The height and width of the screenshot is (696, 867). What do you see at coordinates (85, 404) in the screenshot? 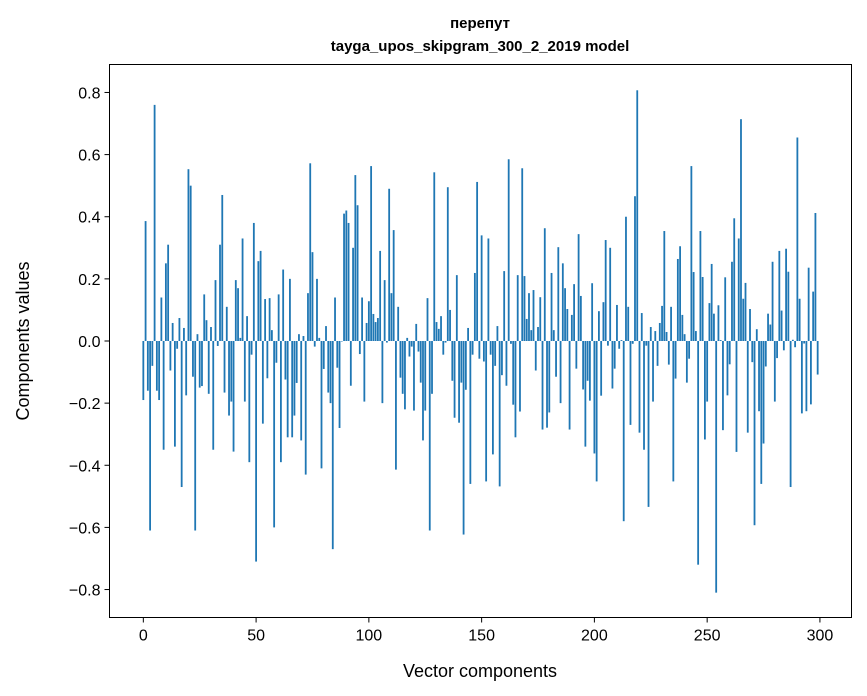
I see `y-tick-label: −0.2` at bounding box center [85, 404].